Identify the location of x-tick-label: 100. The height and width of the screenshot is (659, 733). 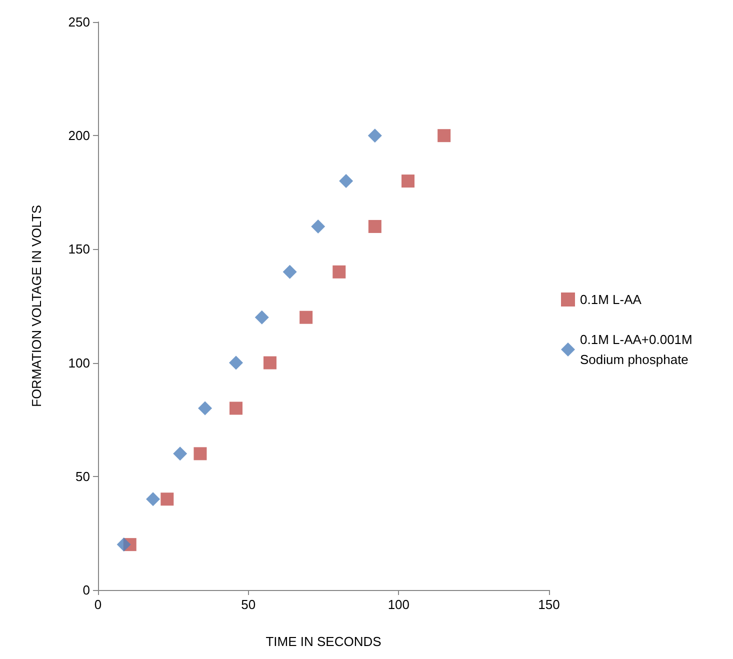
(399, 604).